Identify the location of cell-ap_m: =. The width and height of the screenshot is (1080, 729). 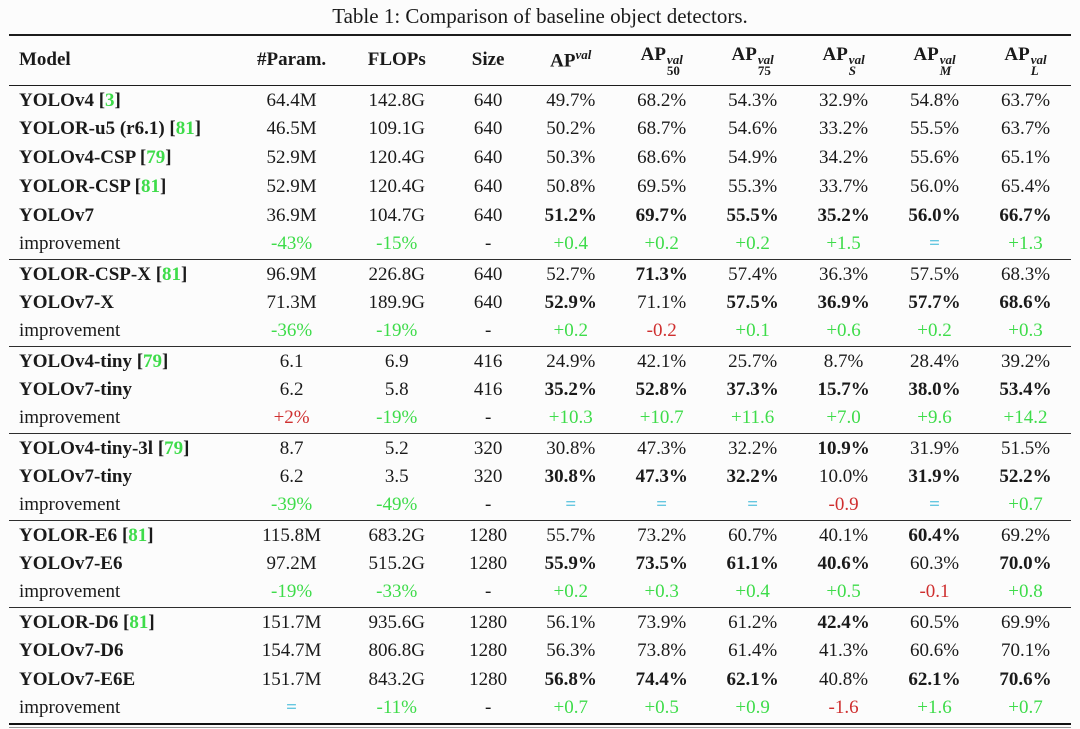
(934, 505).